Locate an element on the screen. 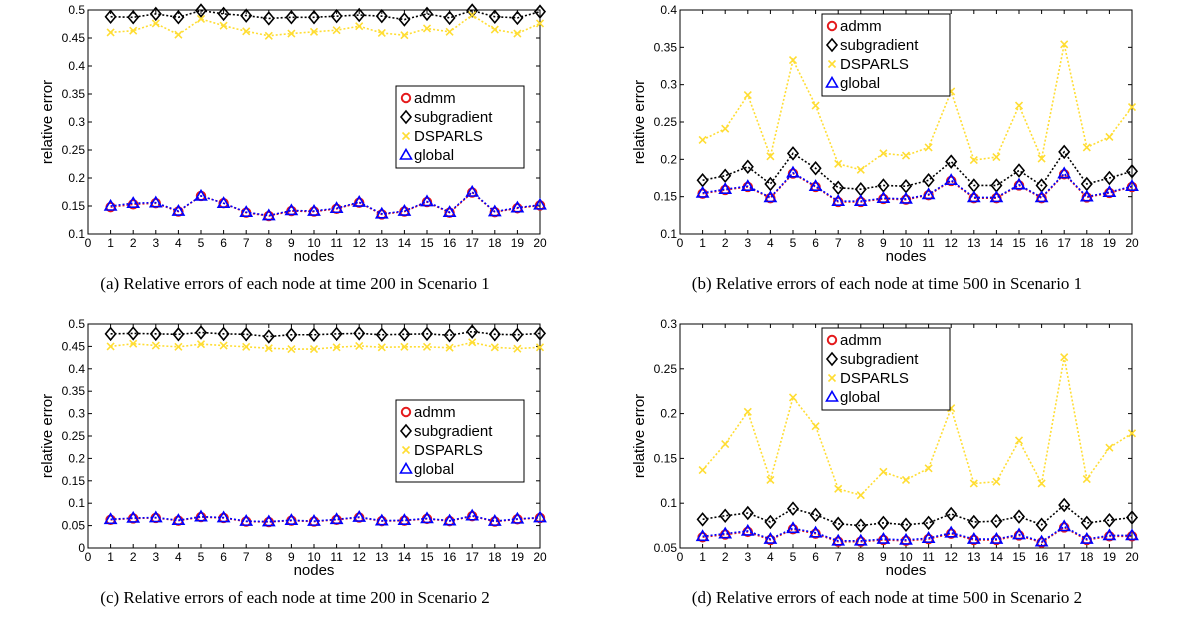 This screenshot has height=619, width=1183. x-tick-label: 2 is located at coordinates (725, 557).